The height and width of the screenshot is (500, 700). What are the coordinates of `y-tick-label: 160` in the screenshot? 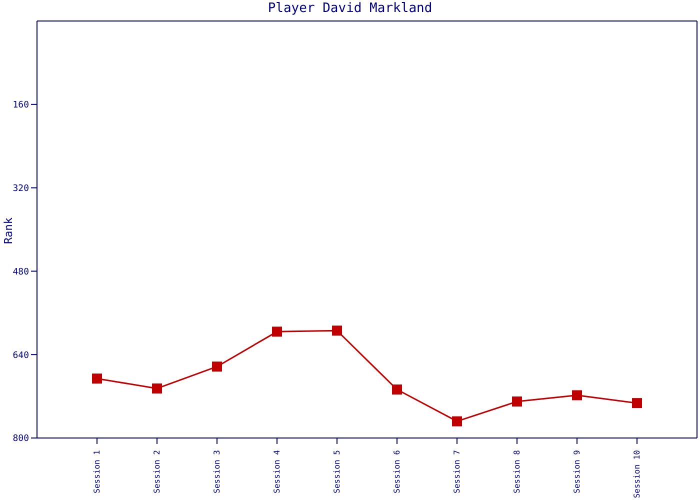 It's located at (20, 105).